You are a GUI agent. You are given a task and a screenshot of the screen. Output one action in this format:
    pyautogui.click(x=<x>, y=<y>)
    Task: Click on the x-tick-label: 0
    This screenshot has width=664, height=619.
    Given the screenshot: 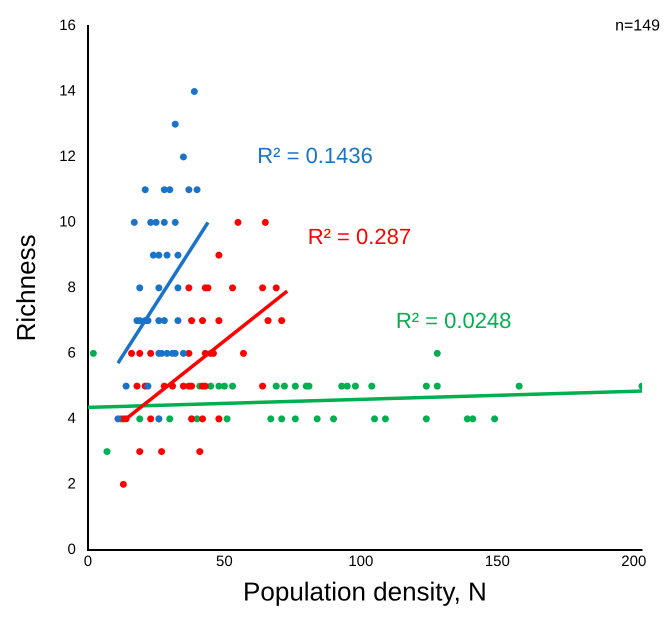 What is the action you would take?
    pyautogui.click(x=88, y=561)
    